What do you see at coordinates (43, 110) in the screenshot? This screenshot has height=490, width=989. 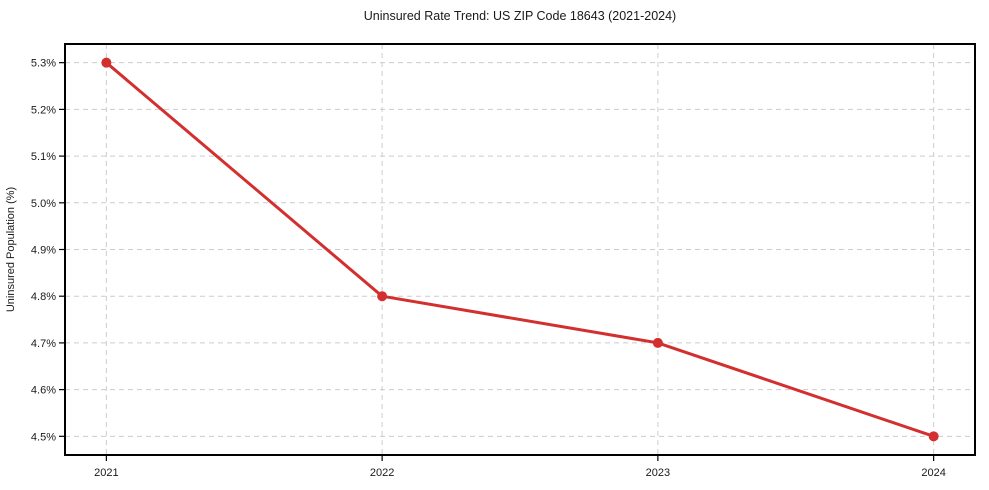 I see `y-tick-label: 5.2%` at bounding box center [43, 110].